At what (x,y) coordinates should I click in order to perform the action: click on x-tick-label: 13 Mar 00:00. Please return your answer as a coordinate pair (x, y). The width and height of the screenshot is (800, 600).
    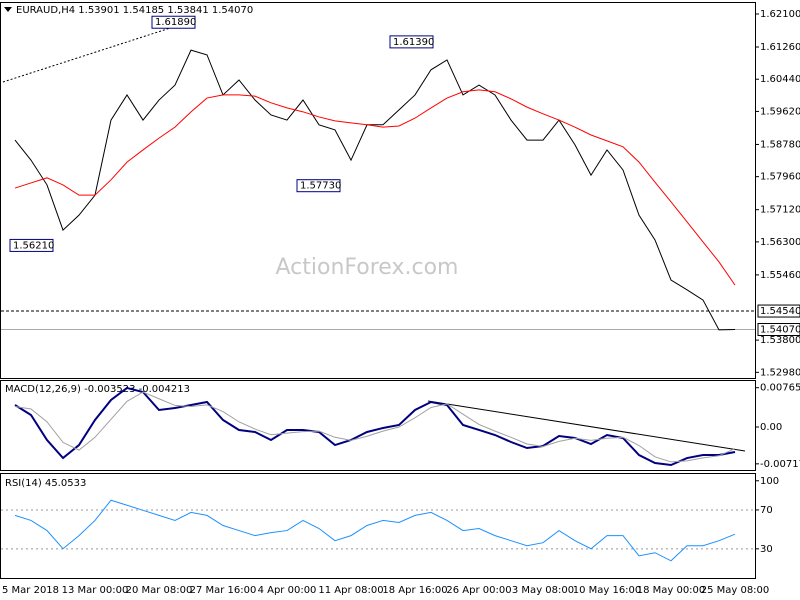
    Looking at the image, I should click on (95, 590).